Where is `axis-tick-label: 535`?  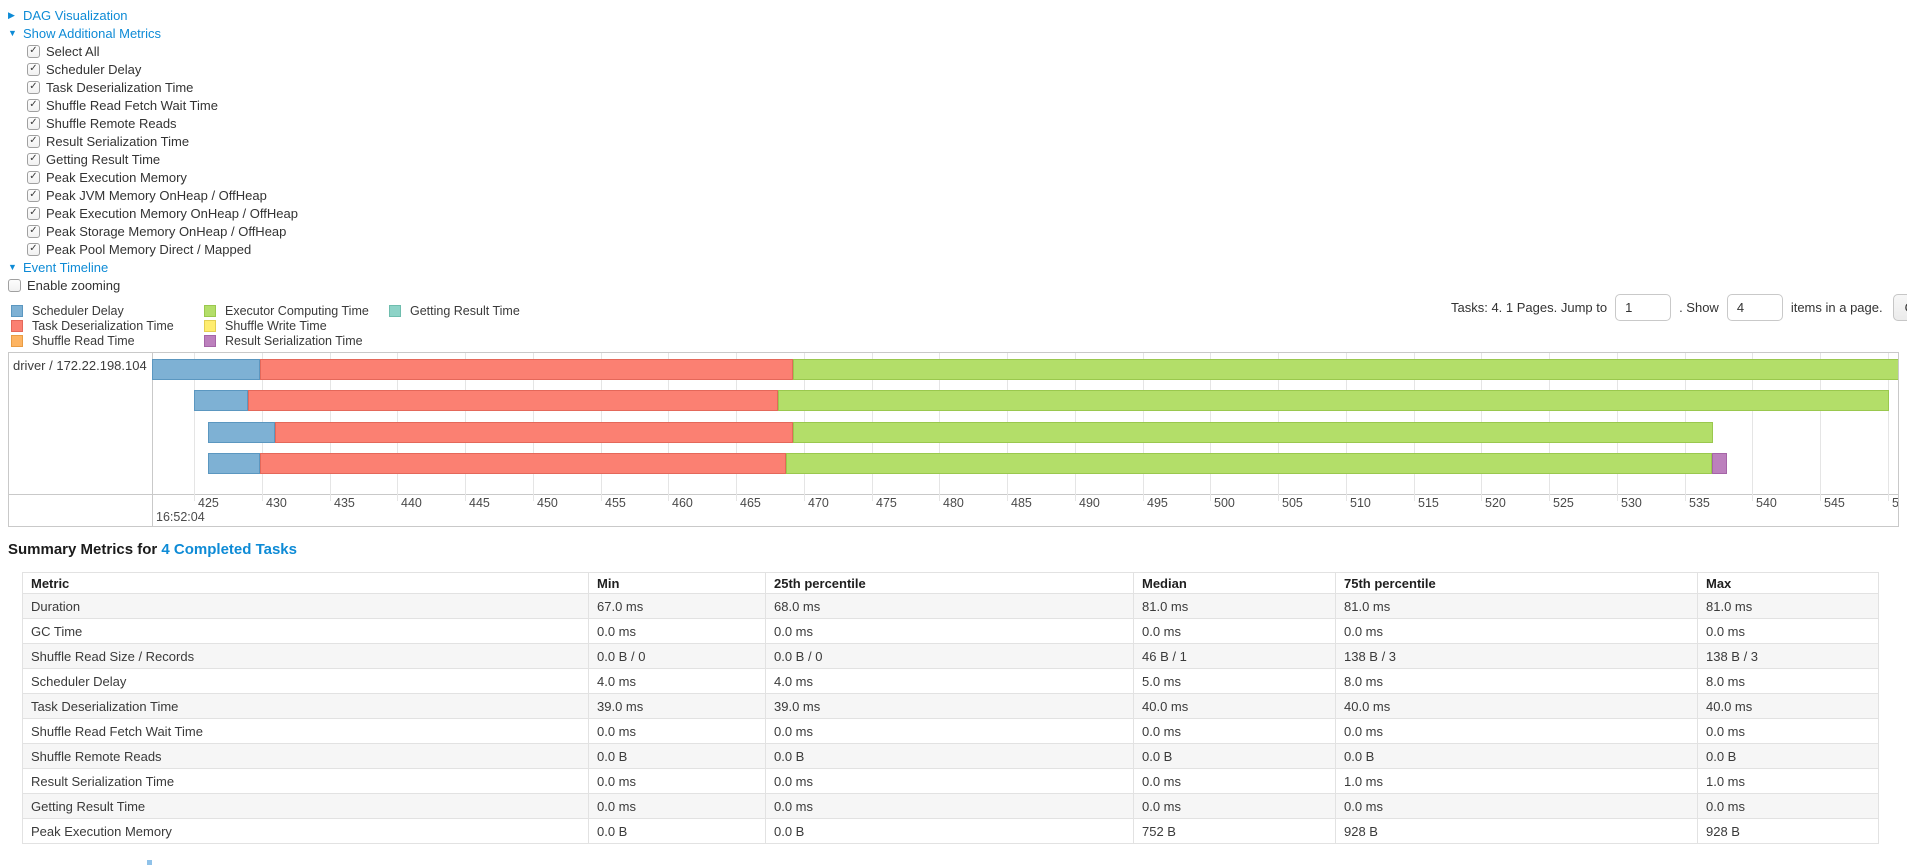
axis-tick-label: 535 is located at coordinates (1699, 503).